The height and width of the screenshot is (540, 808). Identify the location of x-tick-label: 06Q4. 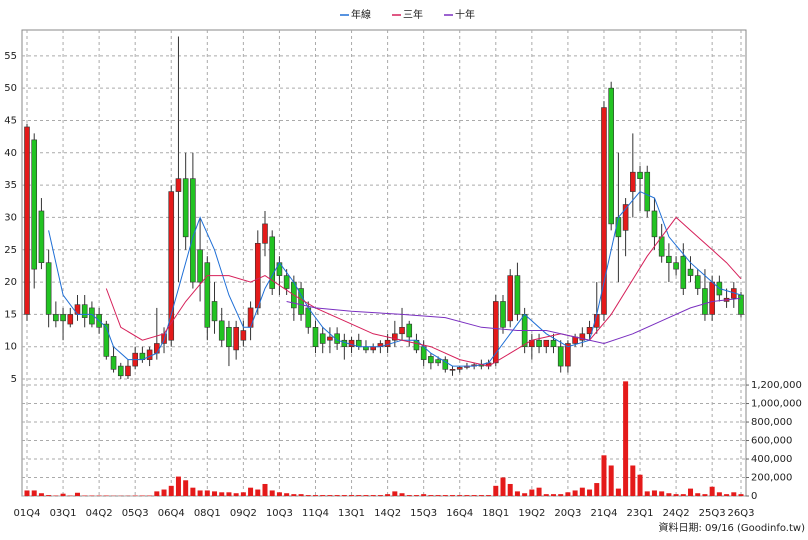
(171, 513).